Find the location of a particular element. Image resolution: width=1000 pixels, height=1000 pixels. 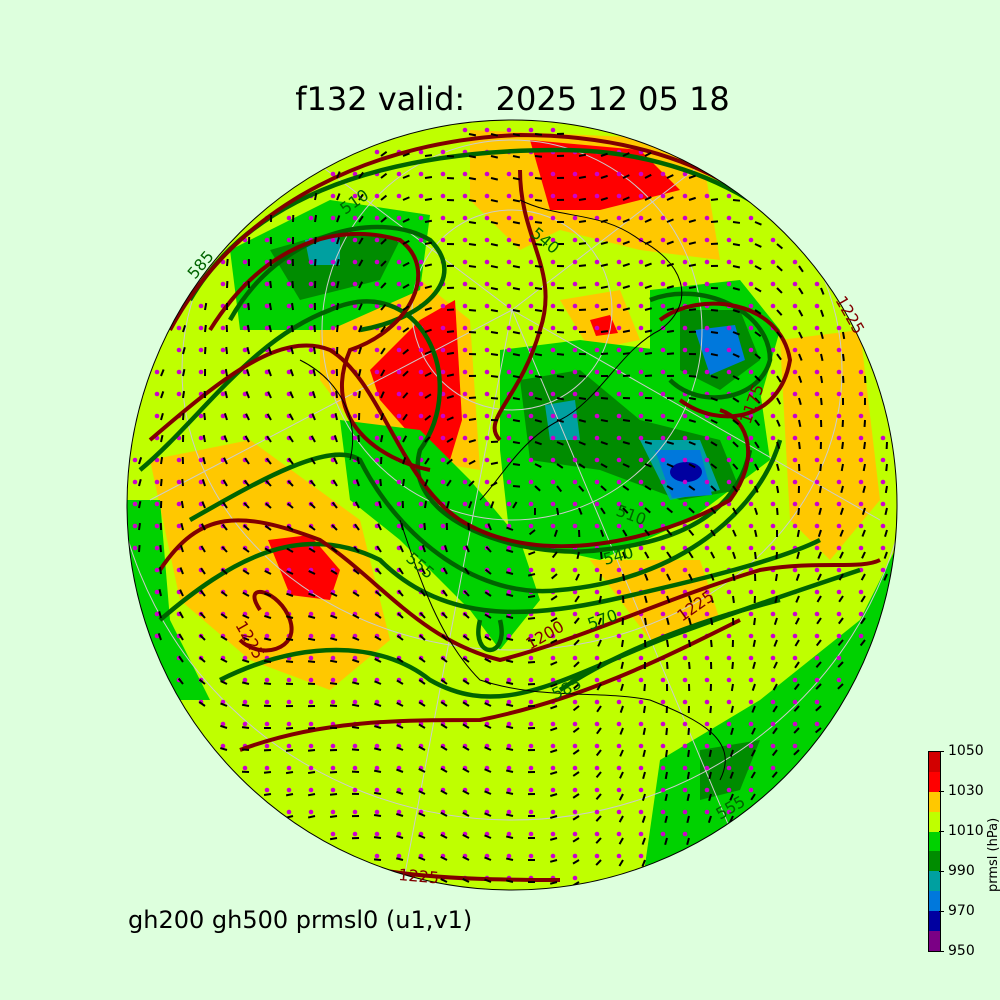

colorbar is located at coordinates (934, 851).